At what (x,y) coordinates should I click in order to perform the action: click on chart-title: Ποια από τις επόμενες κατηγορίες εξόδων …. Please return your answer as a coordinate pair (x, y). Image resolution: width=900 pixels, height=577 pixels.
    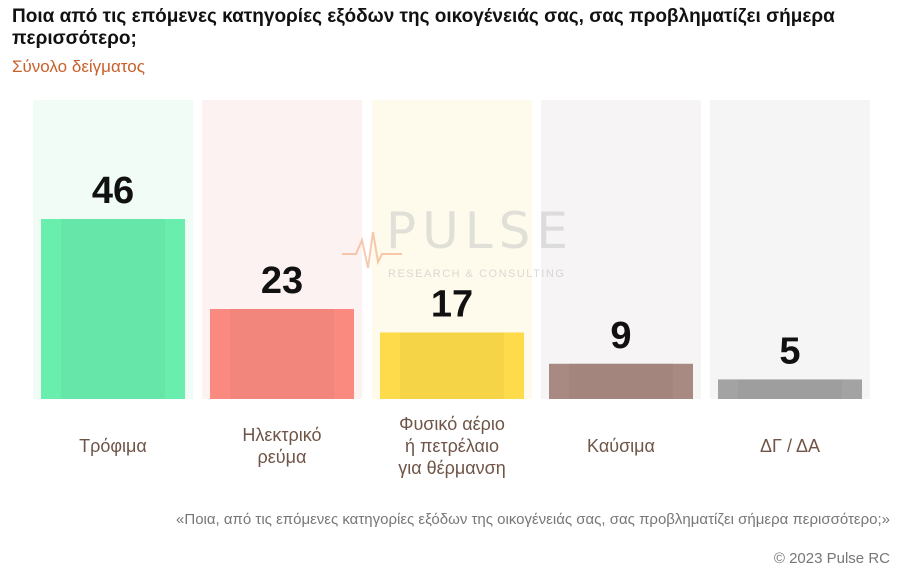
    Looking at the image, I should click on (423, 27).